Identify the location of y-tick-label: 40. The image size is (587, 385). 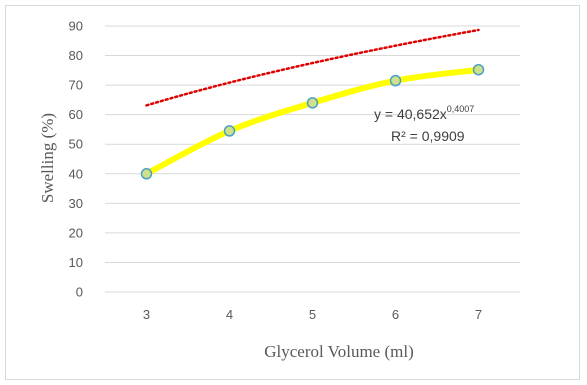
(76, 173).